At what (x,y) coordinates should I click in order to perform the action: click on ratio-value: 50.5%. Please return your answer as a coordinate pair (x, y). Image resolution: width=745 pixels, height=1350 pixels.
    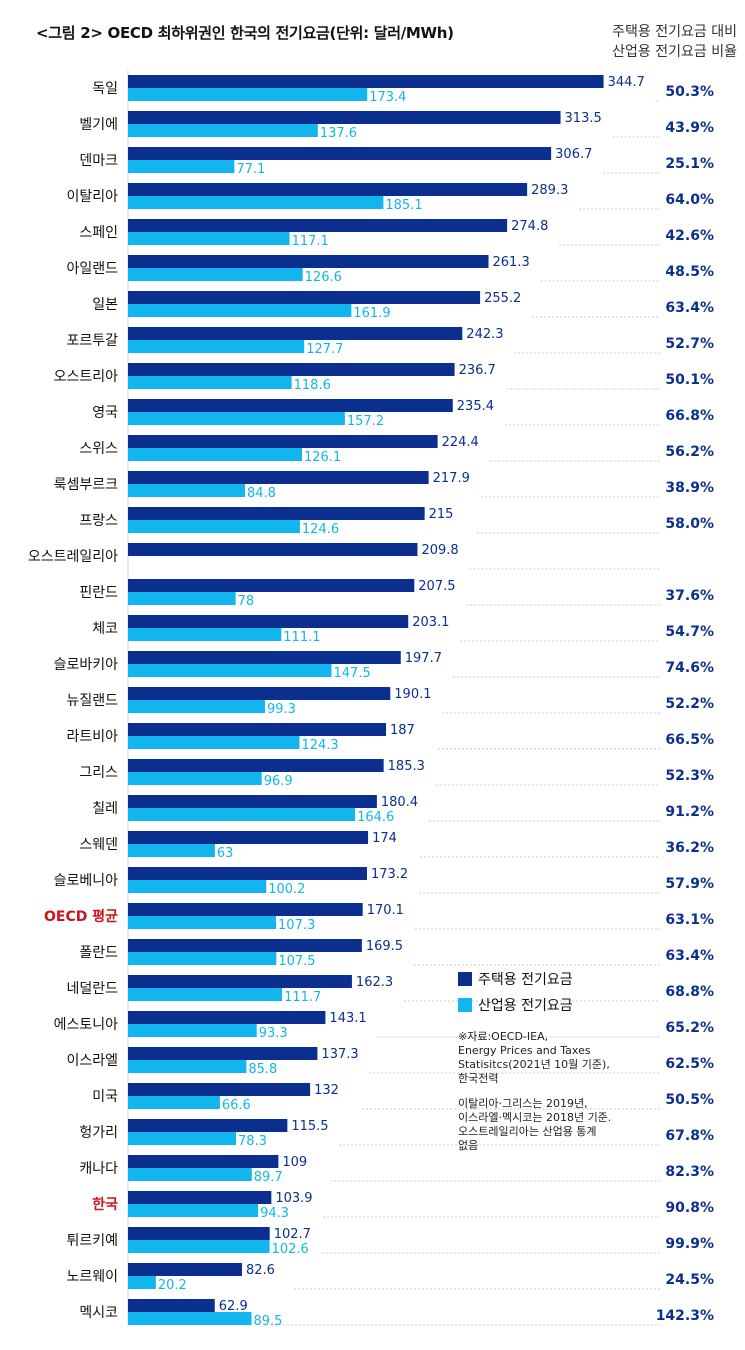
    Looking at the image, I should click on (689, 1100).